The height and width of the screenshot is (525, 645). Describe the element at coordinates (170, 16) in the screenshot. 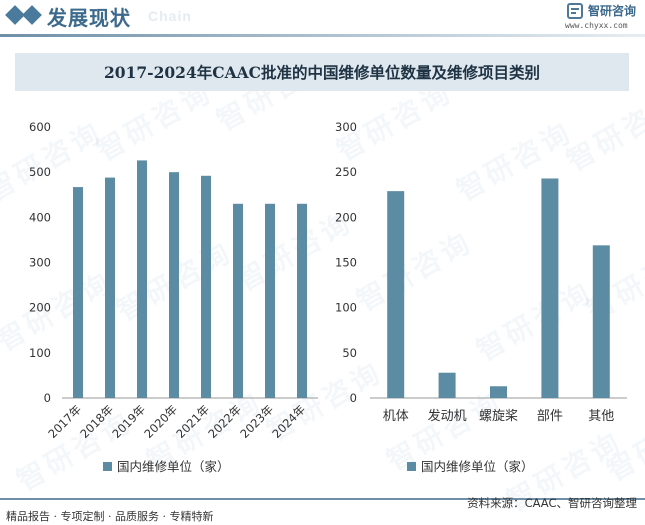

I see `section-subtitle: Chain` at that location.